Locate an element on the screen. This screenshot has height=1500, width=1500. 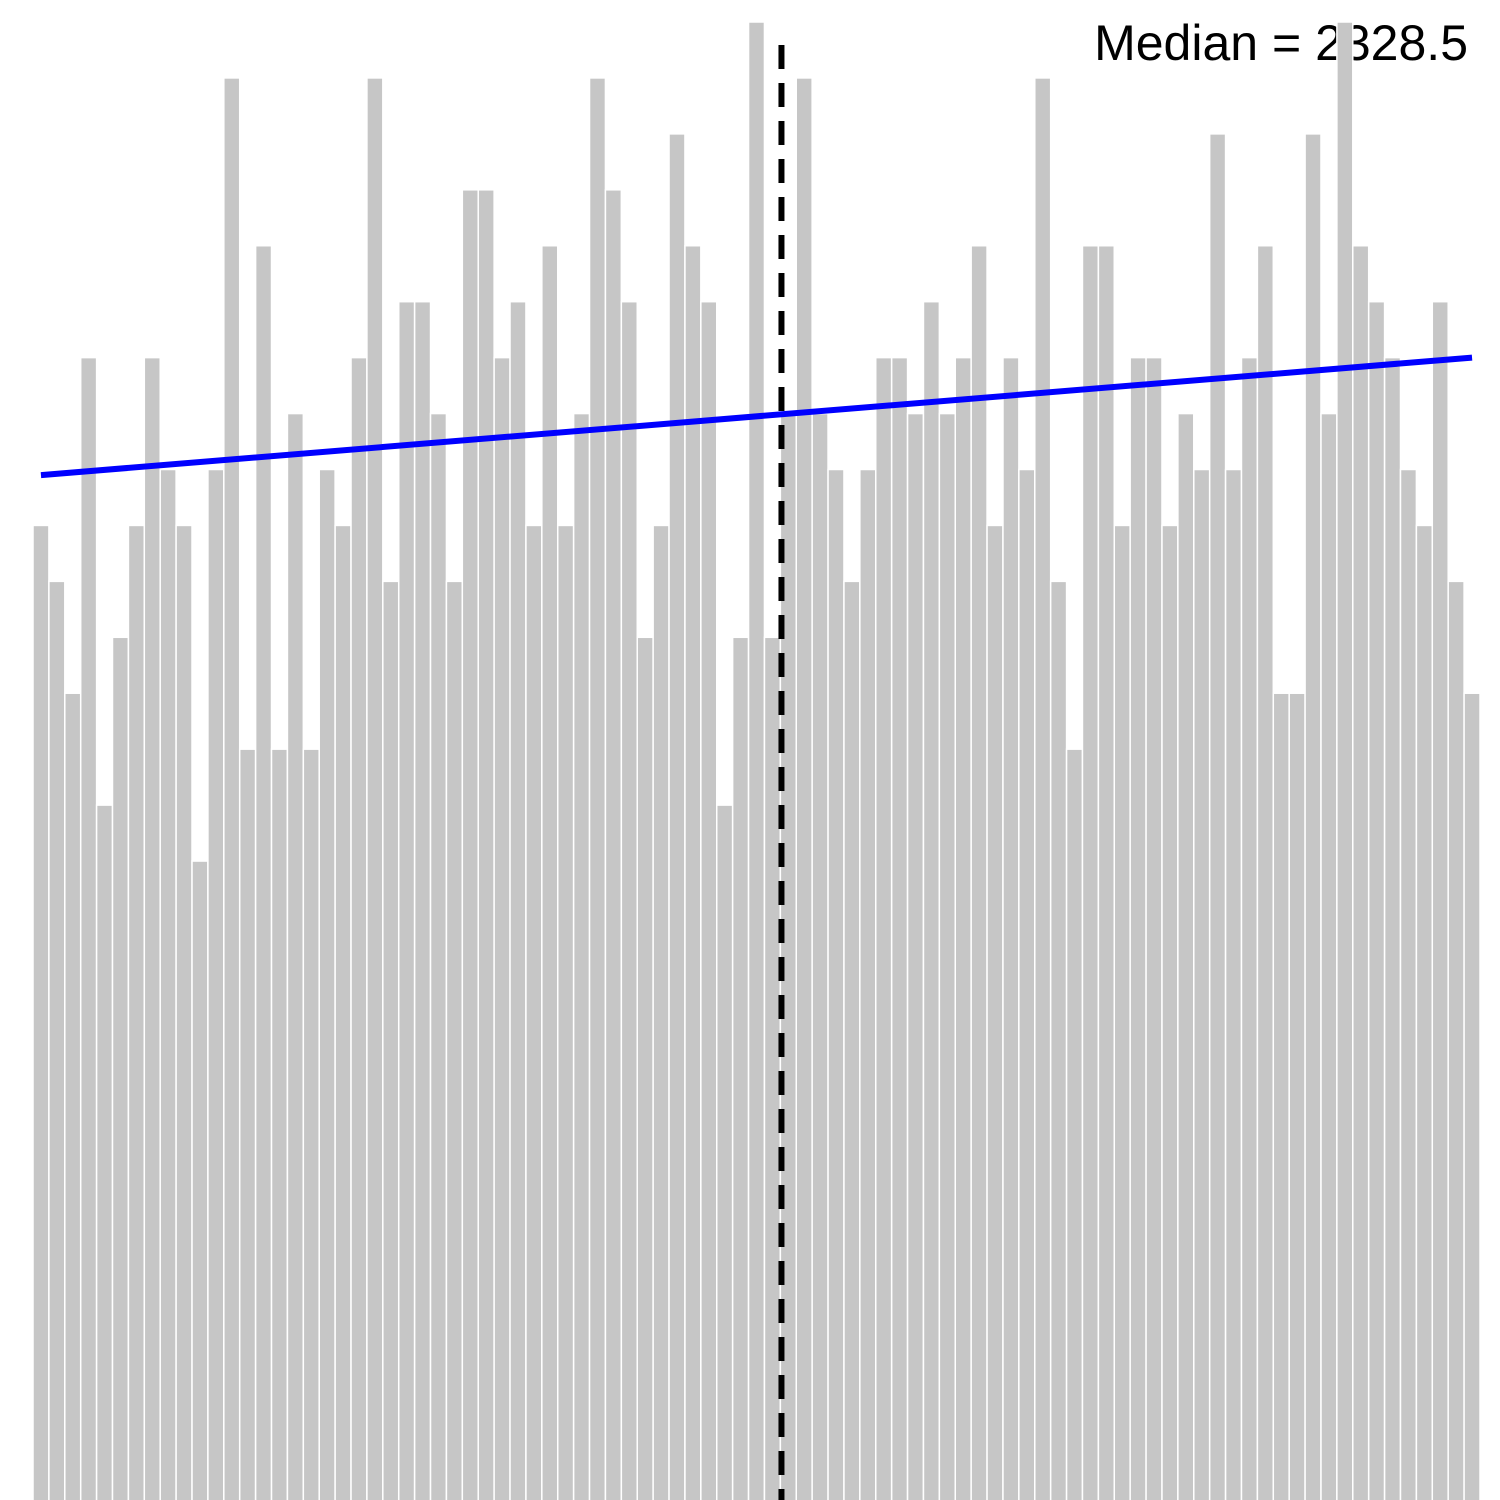
median-annotation: Median = 2328.5 is located at coordinates (1281, 43).